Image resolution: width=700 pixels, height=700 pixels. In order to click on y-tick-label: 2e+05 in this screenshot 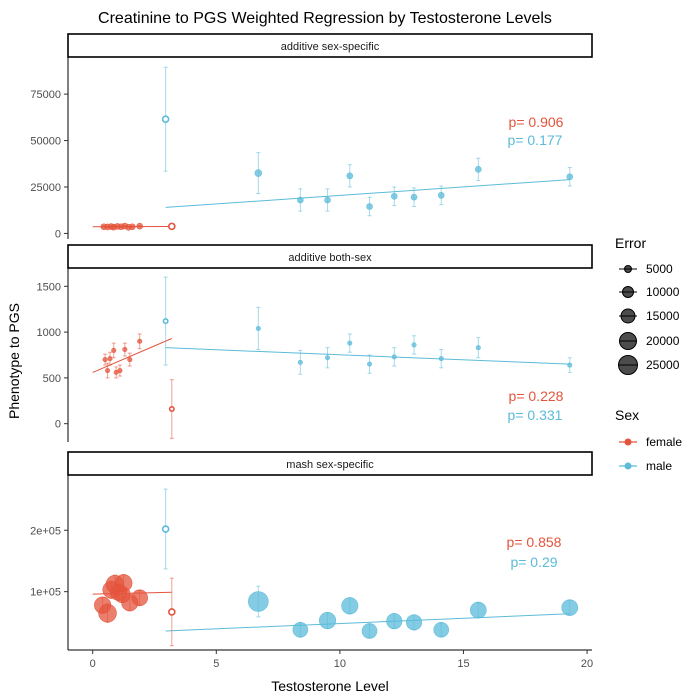, I will do `click(45, 531)`.